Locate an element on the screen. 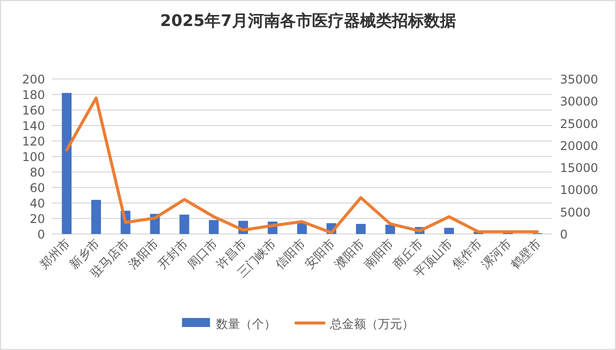 Image resolution: width=616 pixels, height=350 pixels. y-tick-label: 140 is located at coordinates (33, 126).